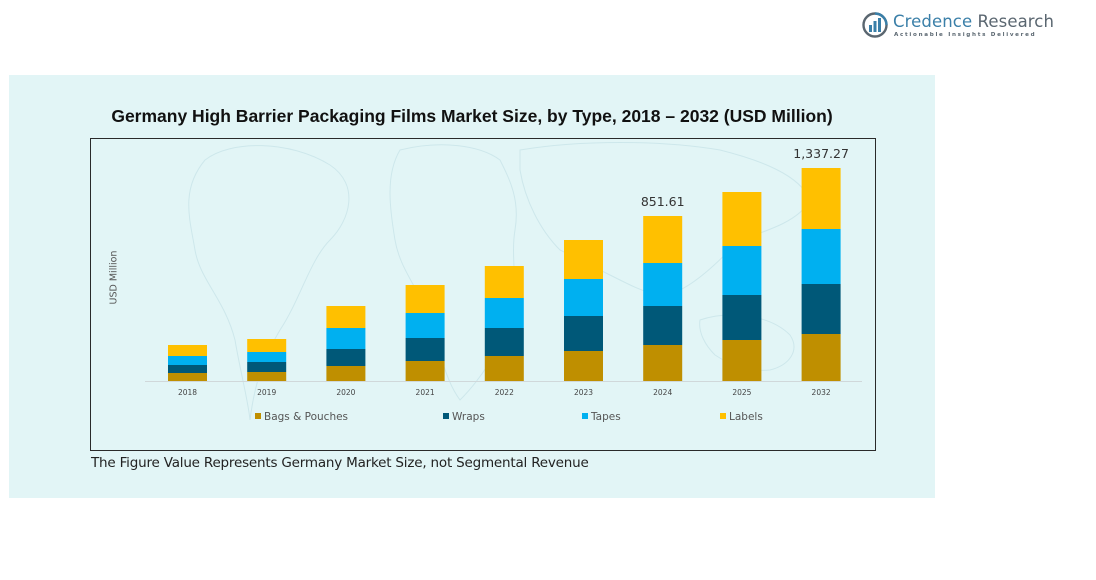  What do you see at coordinates (606, 417) in the screenshot?
I see `legend-label: Tapes` at bounding box center [606, 417].